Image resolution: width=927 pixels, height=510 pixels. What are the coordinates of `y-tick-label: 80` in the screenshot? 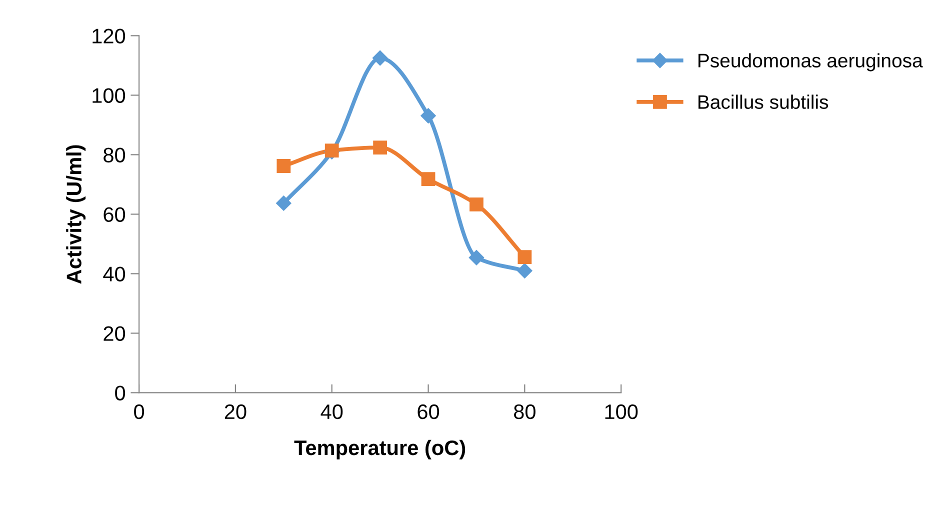 It's located at (115, 155).